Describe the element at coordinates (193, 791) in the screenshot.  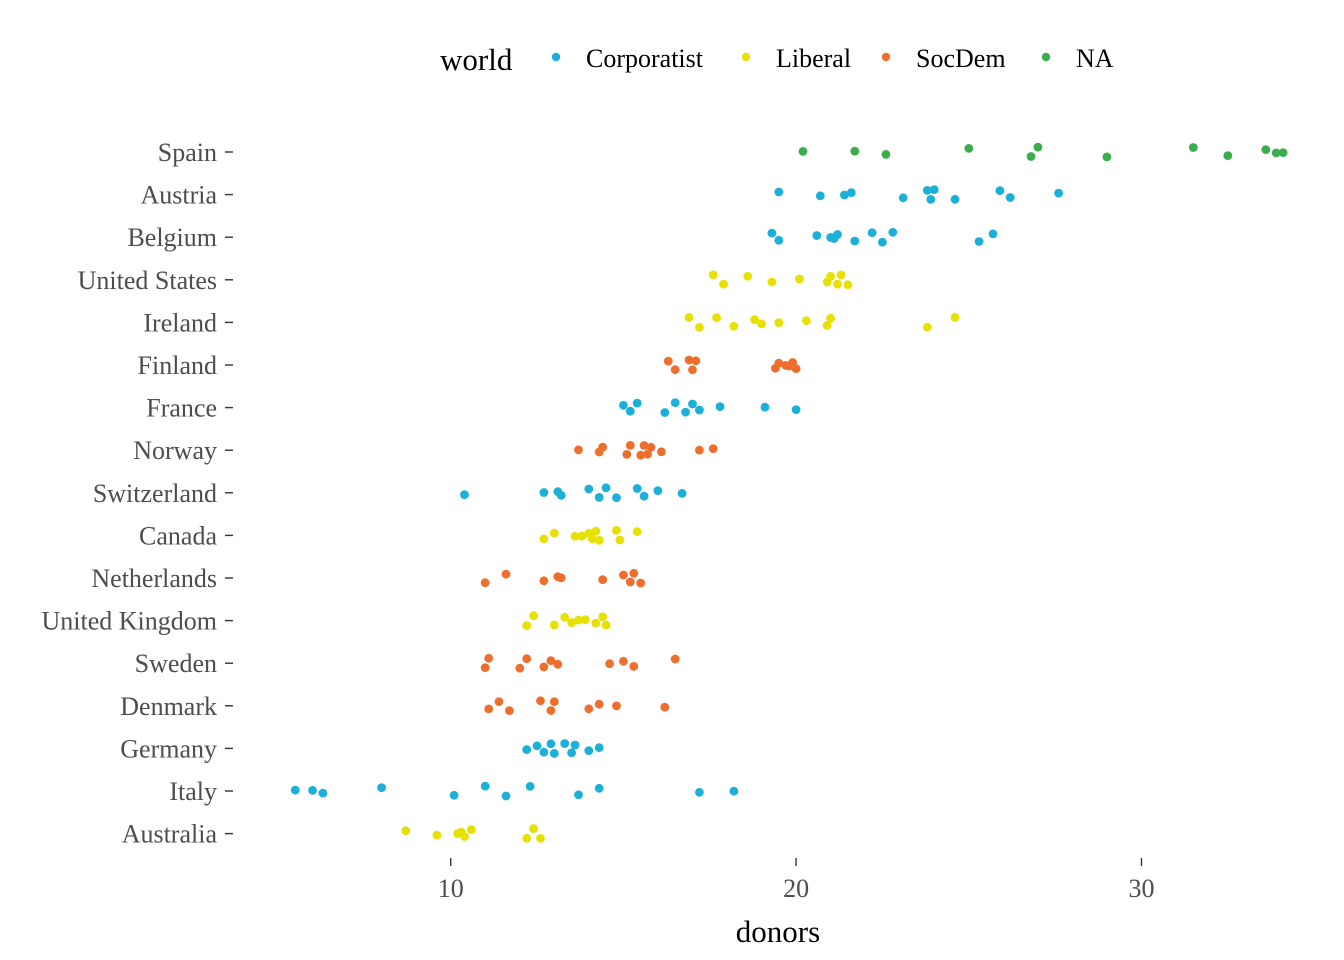
I see `y-tick-label-italy: Italy` at that location.